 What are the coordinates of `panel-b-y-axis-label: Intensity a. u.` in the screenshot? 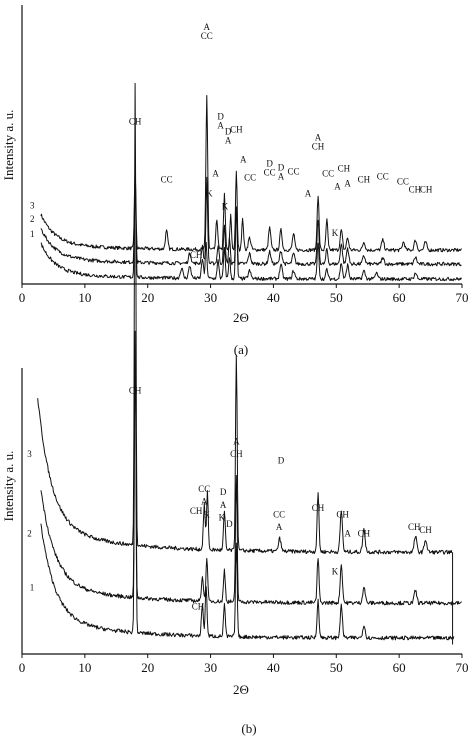 It's located at (8, 486).